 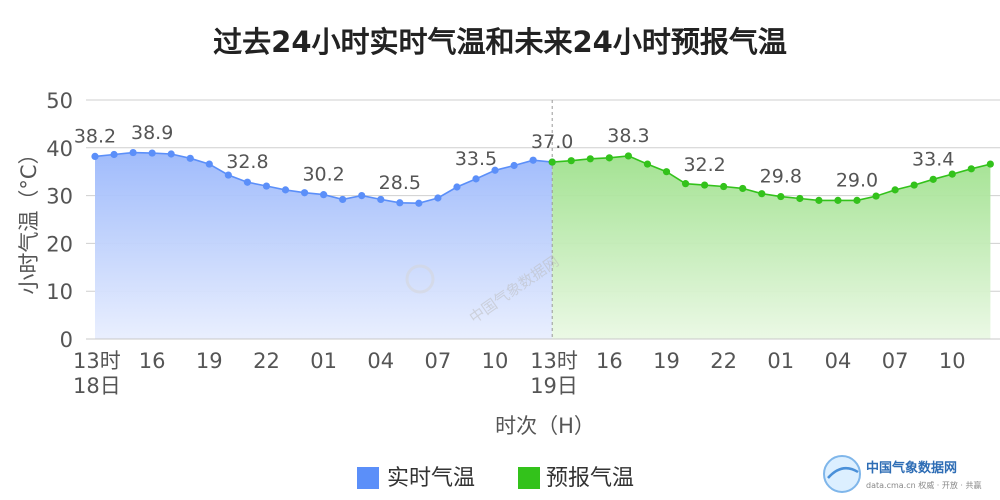 I want to click on x-tick-label: 01, so click(x=323, y=361).